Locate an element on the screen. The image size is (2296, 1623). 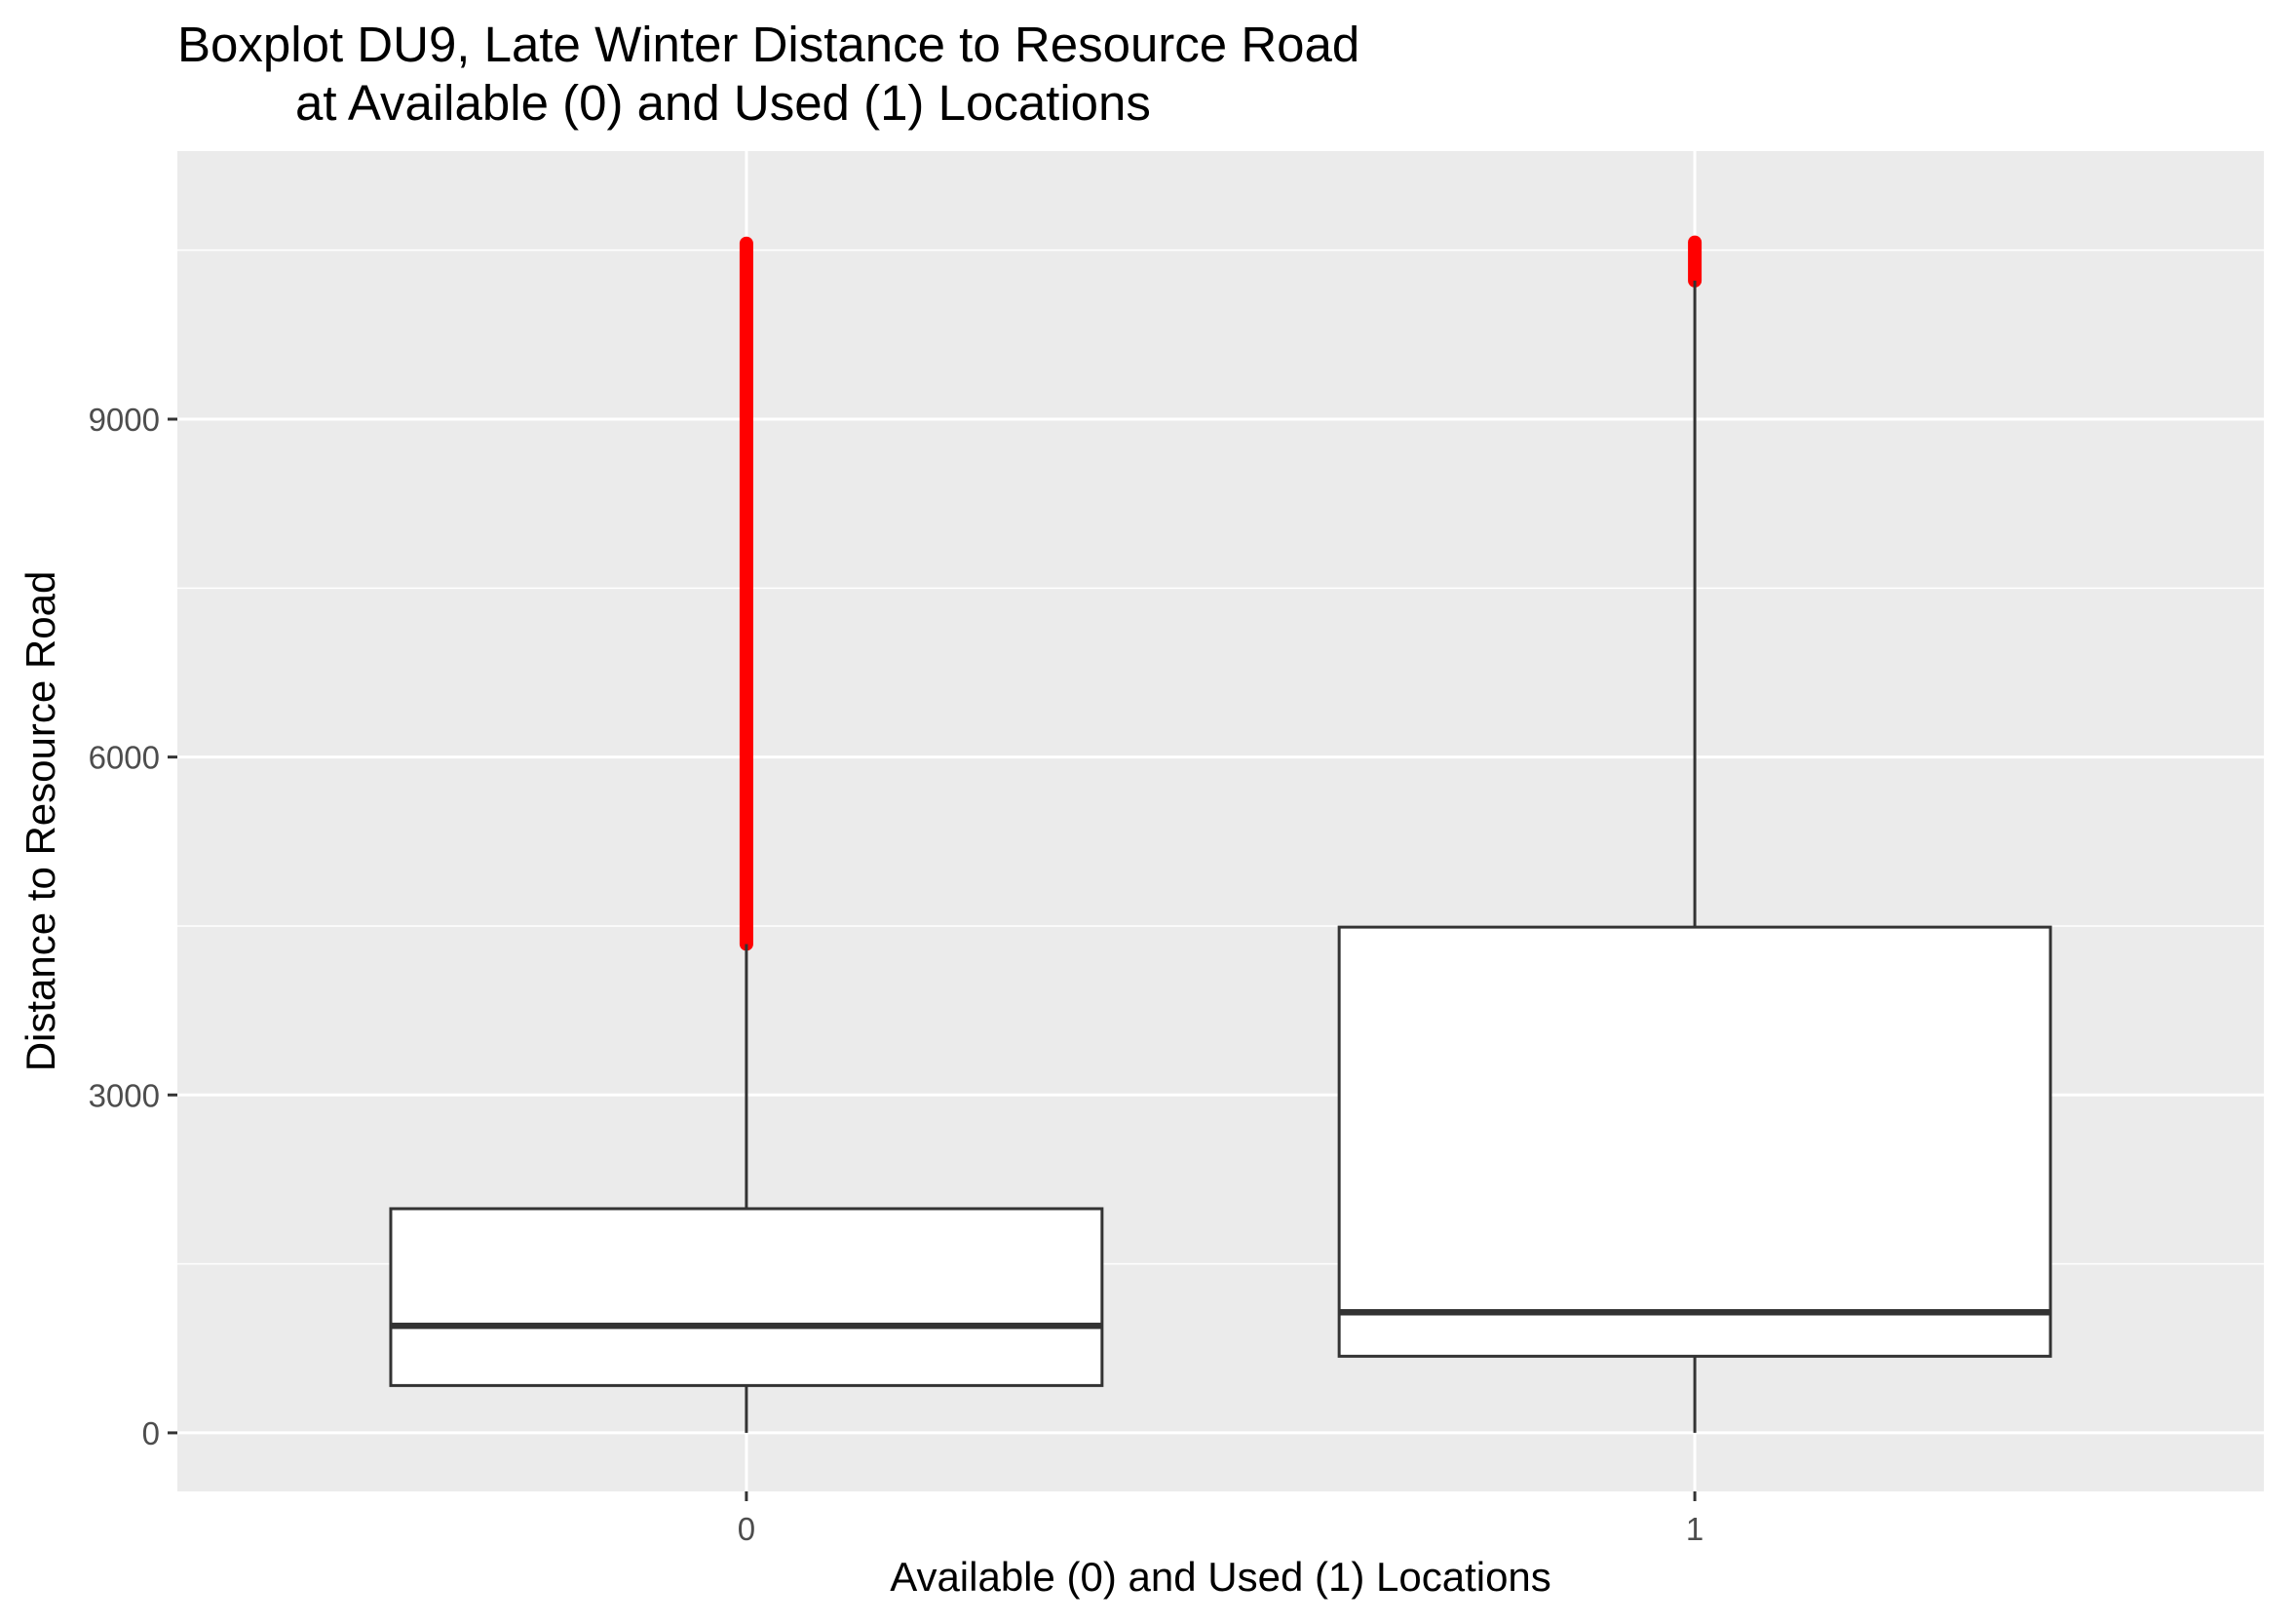
x-axis-label: Available (0) and Used (1) Locations is located at coordinates (1220, 1577).